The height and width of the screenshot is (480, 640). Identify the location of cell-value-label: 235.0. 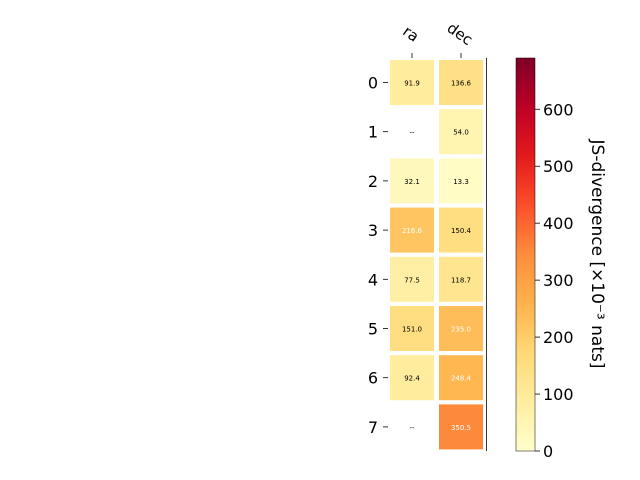
(461, 330).